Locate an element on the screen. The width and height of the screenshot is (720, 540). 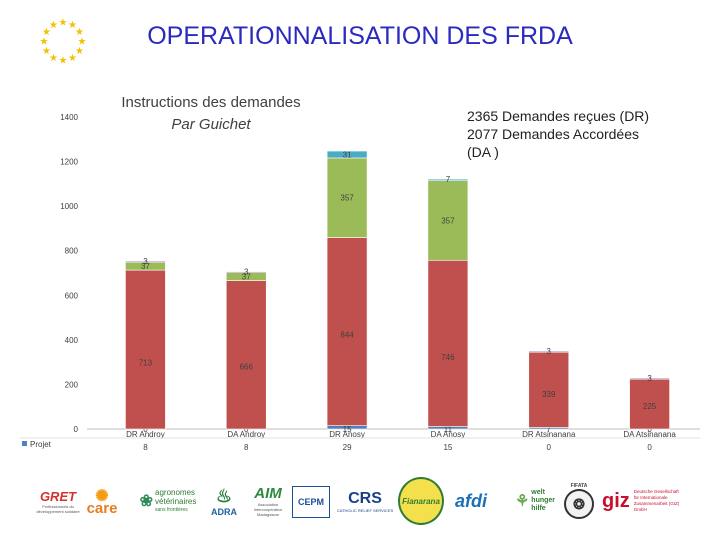
fianarana-logo: Fianarana is located at coordinates (421, 501).